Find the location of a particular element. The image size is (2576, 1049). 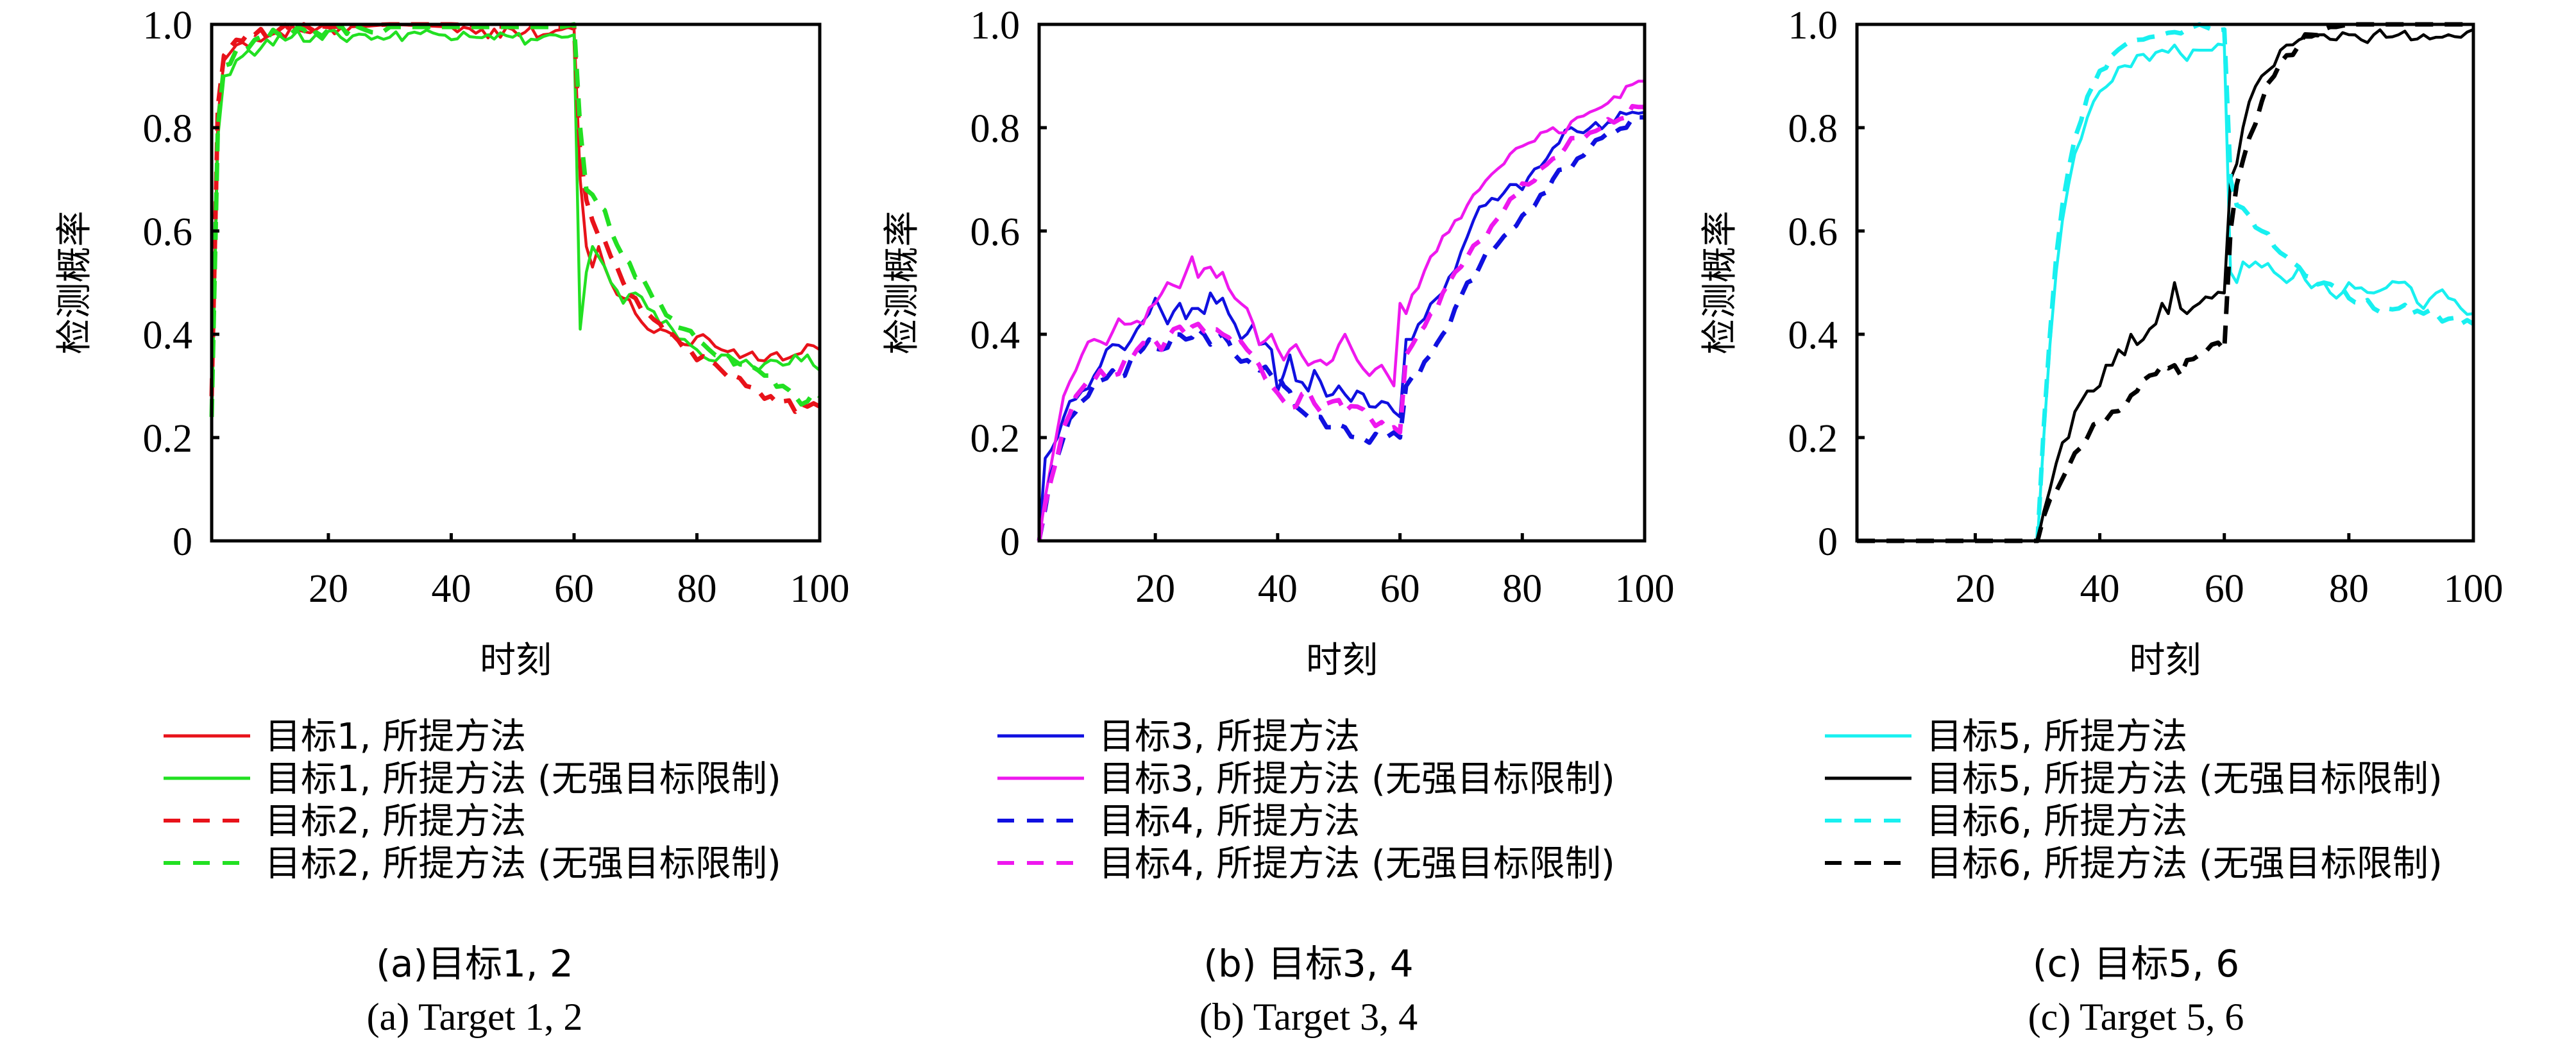

legend-label: 目标6, 所提方法 is located at coordinates (2056, 821).